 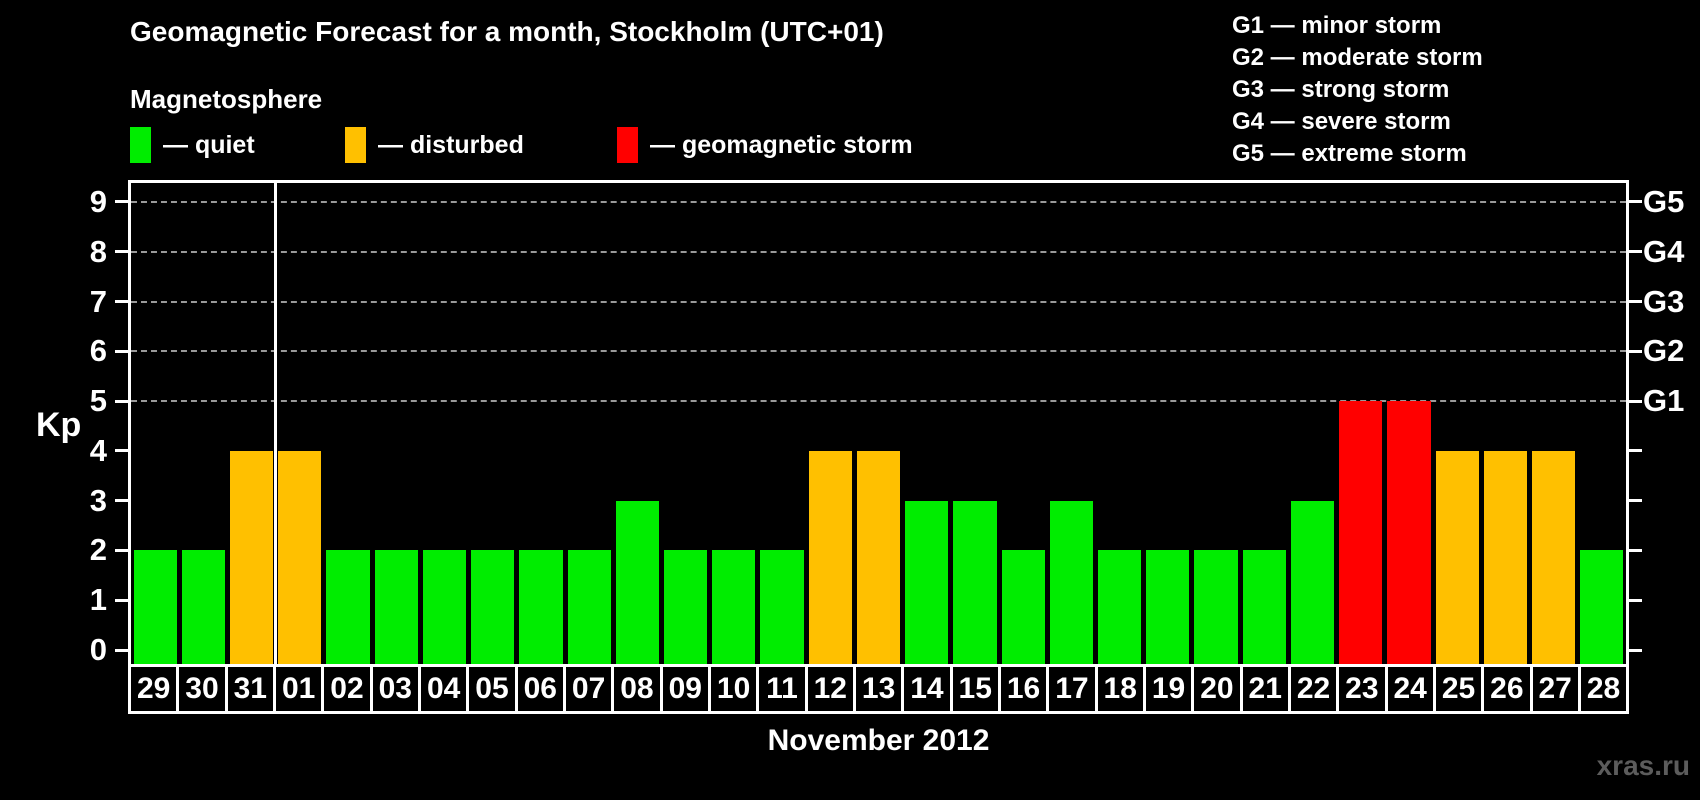 I want to click on legend-label-disturbed: — disturbed, so click(x=451, y=144).